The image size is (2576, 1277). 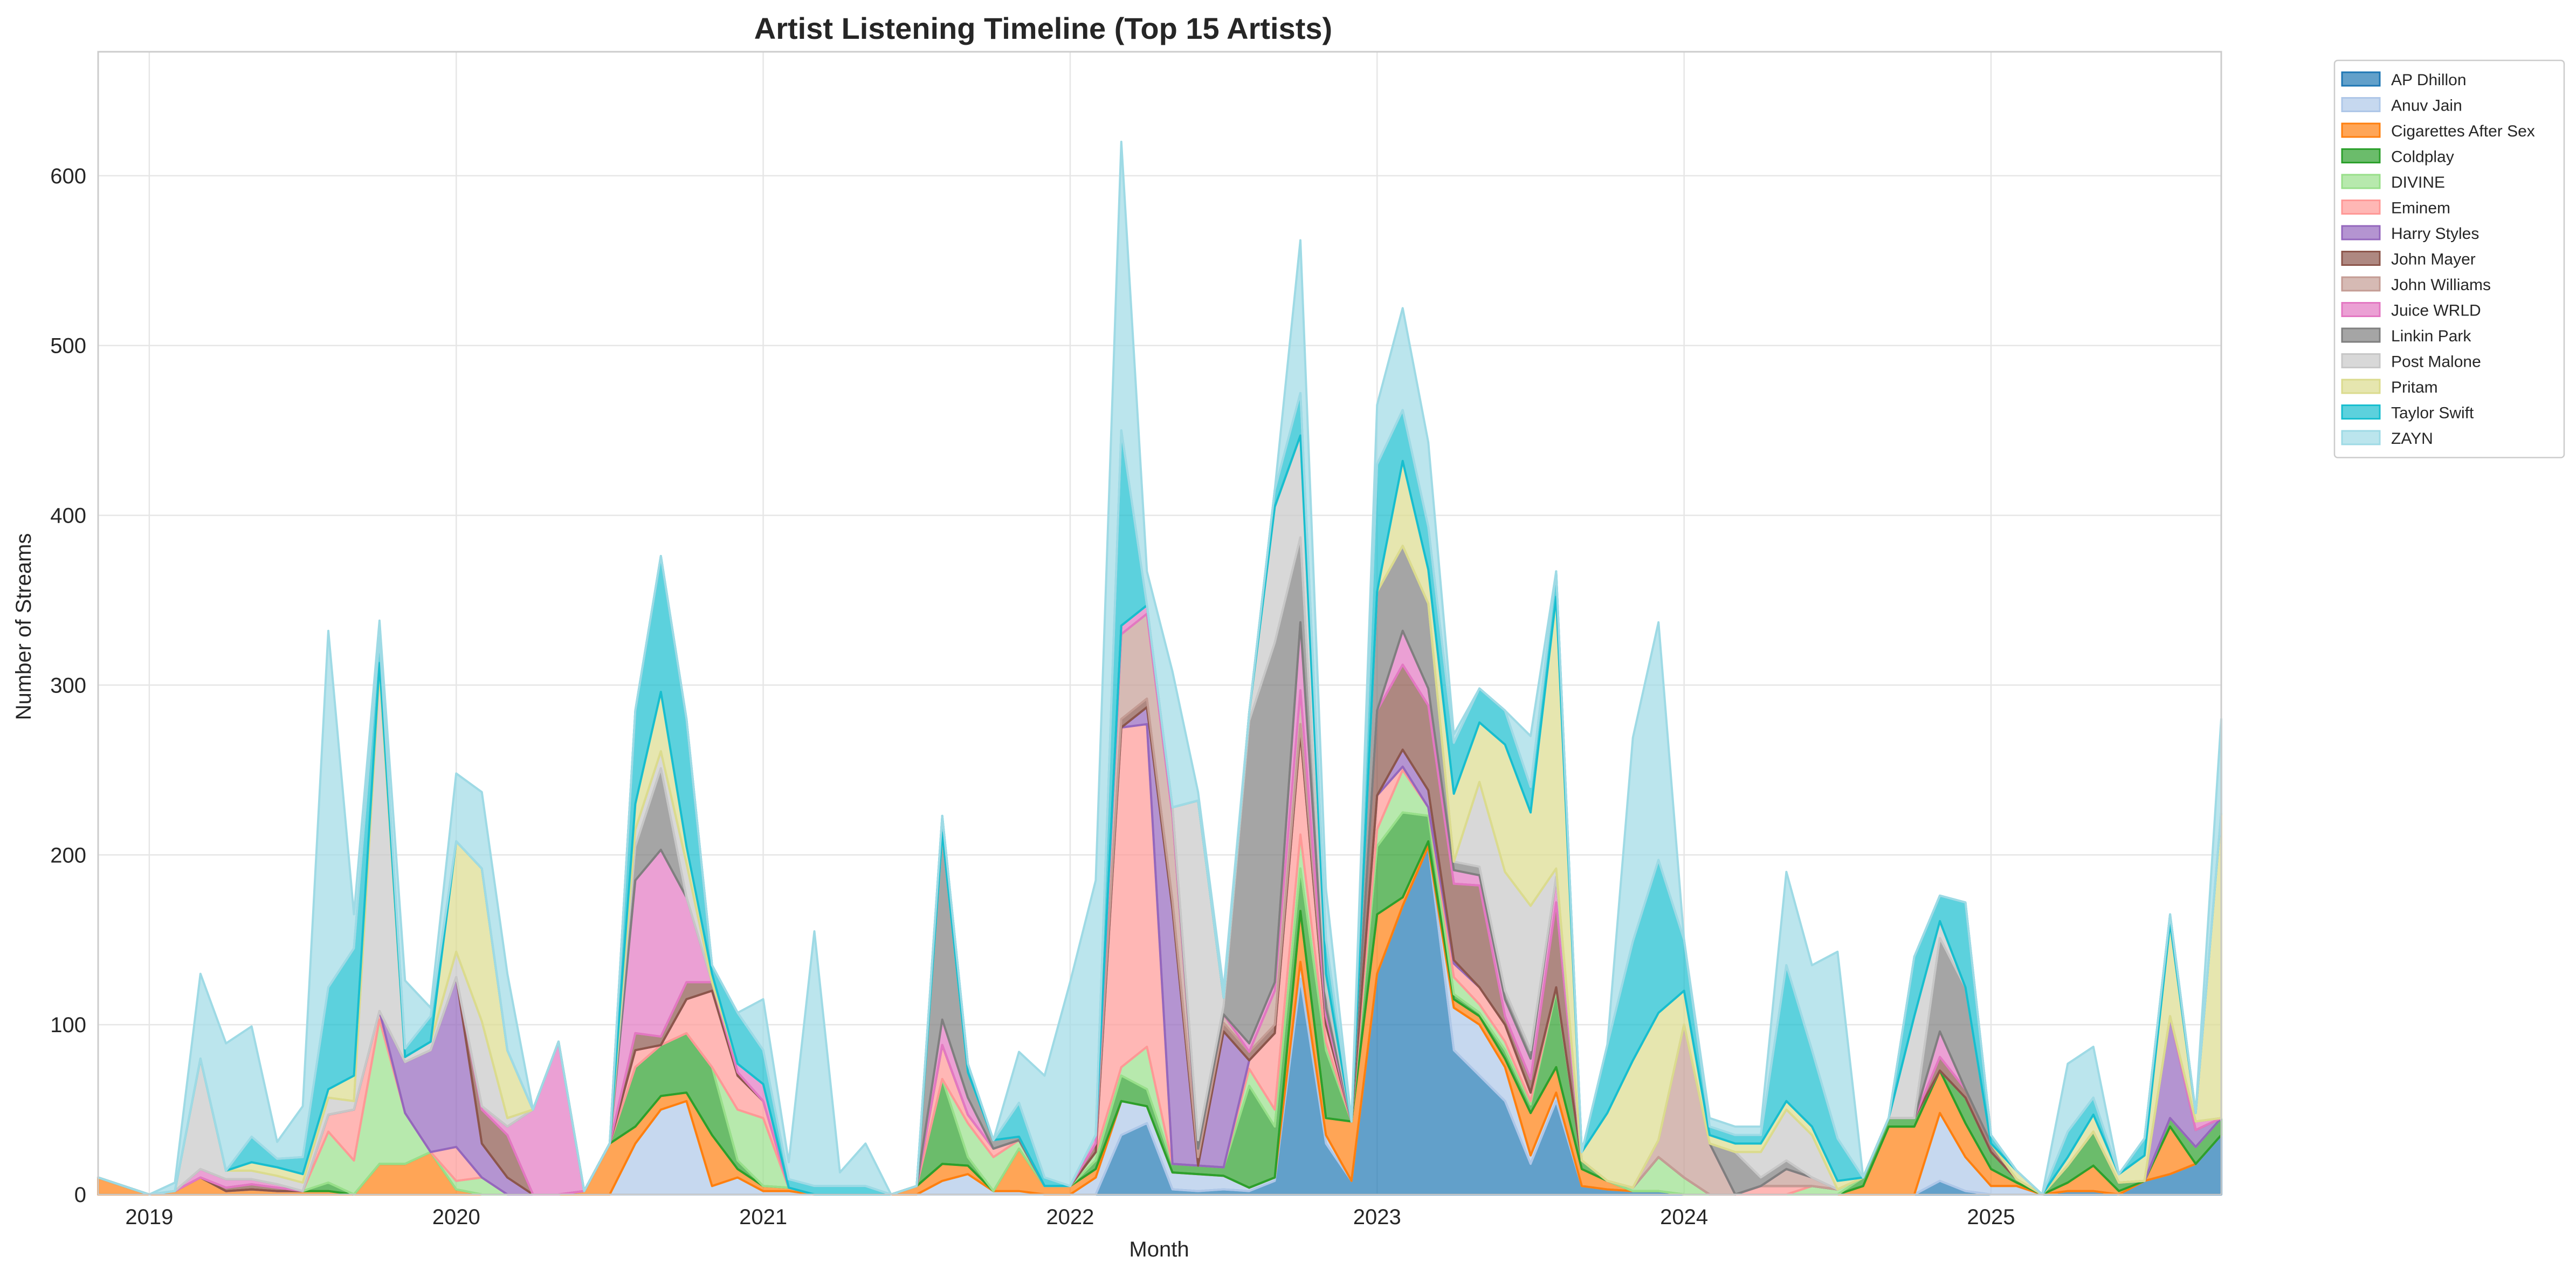 I want to click on legend-label: Linkin Park, so click(x=2431, y=336).